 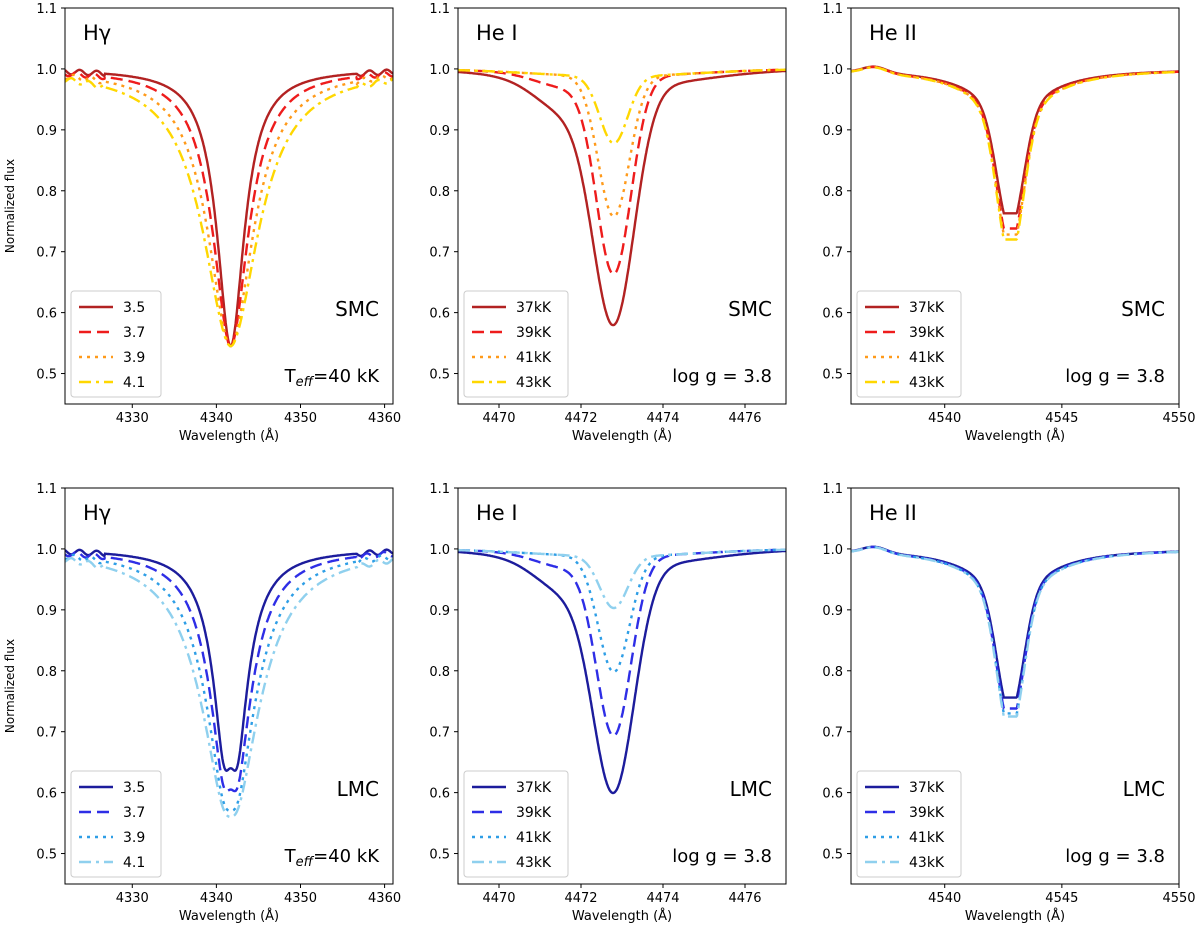 I want to click on x-tick-label: 4540, so click(x=944, y=418).